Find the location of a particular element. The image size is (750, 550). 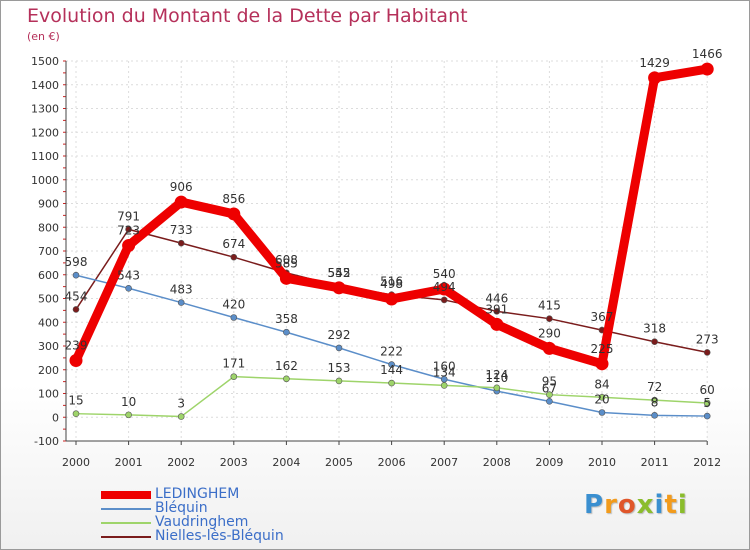

data-label: 598 is located at coordinates (76, 262).